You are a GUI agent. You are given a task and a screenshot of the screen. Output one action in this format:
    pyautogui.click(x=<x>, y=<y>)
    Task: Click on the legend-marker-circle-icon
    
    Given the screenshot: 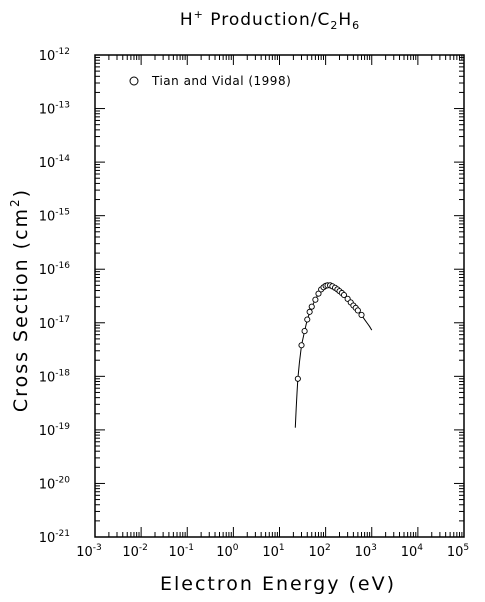 What is the action you would take?
    pyautogui.click(x=134, y=81)
    